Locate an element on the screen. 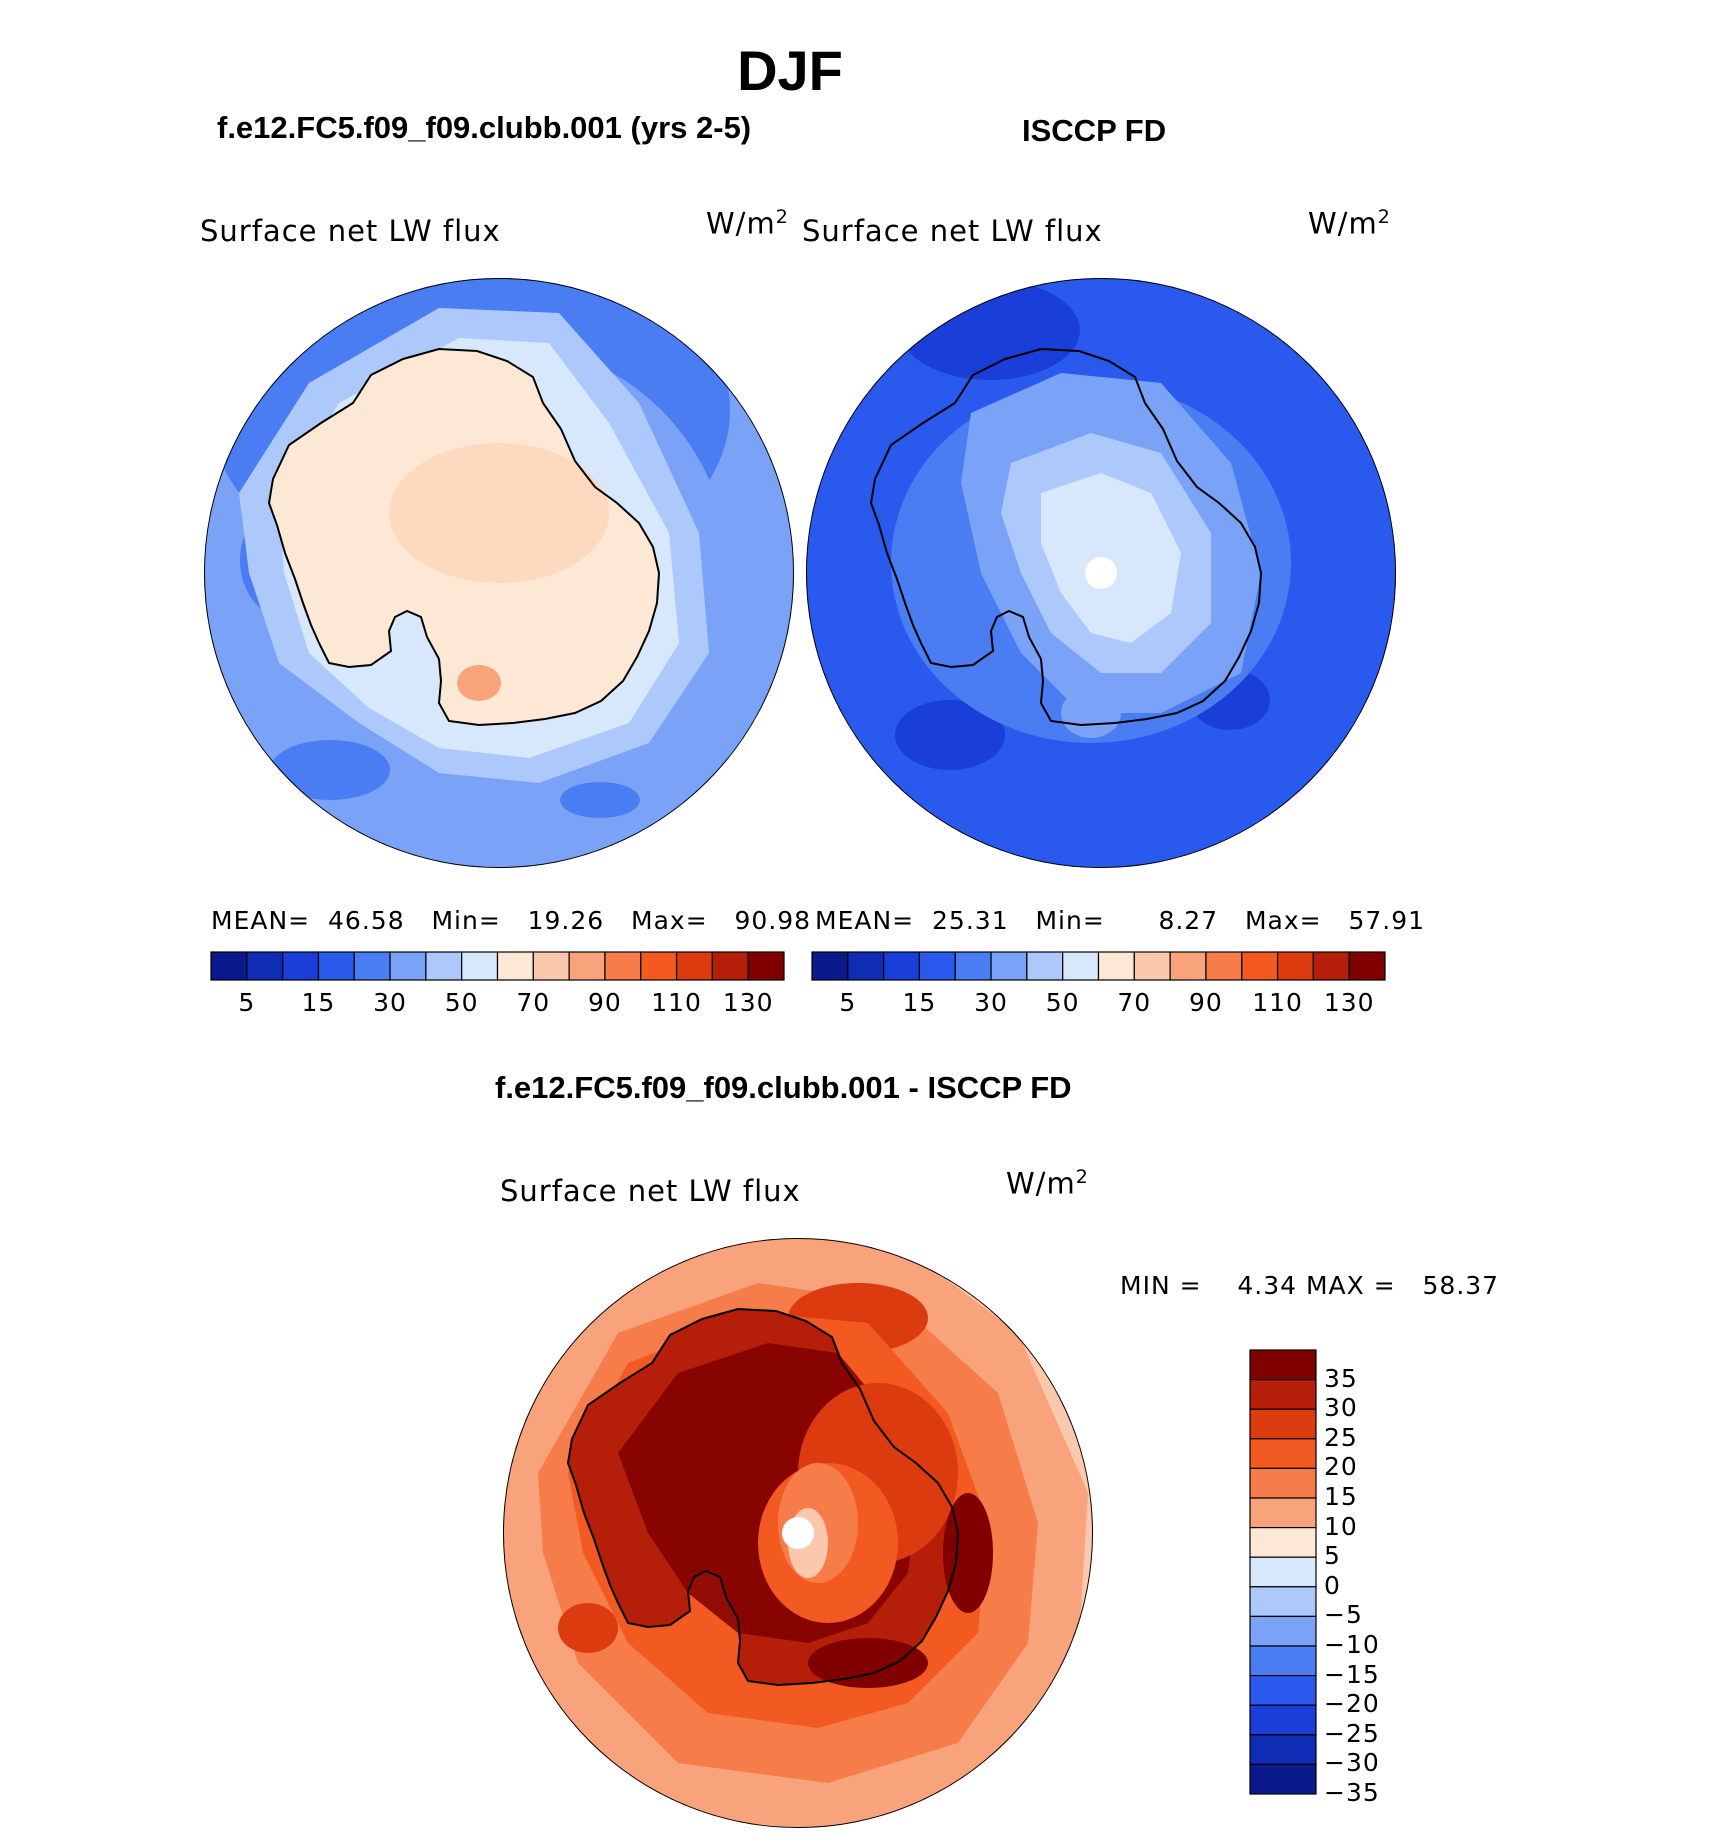 The image size is (1710, 1840). obs-units-label: W/m2 is located at coordinates (1349, 223).